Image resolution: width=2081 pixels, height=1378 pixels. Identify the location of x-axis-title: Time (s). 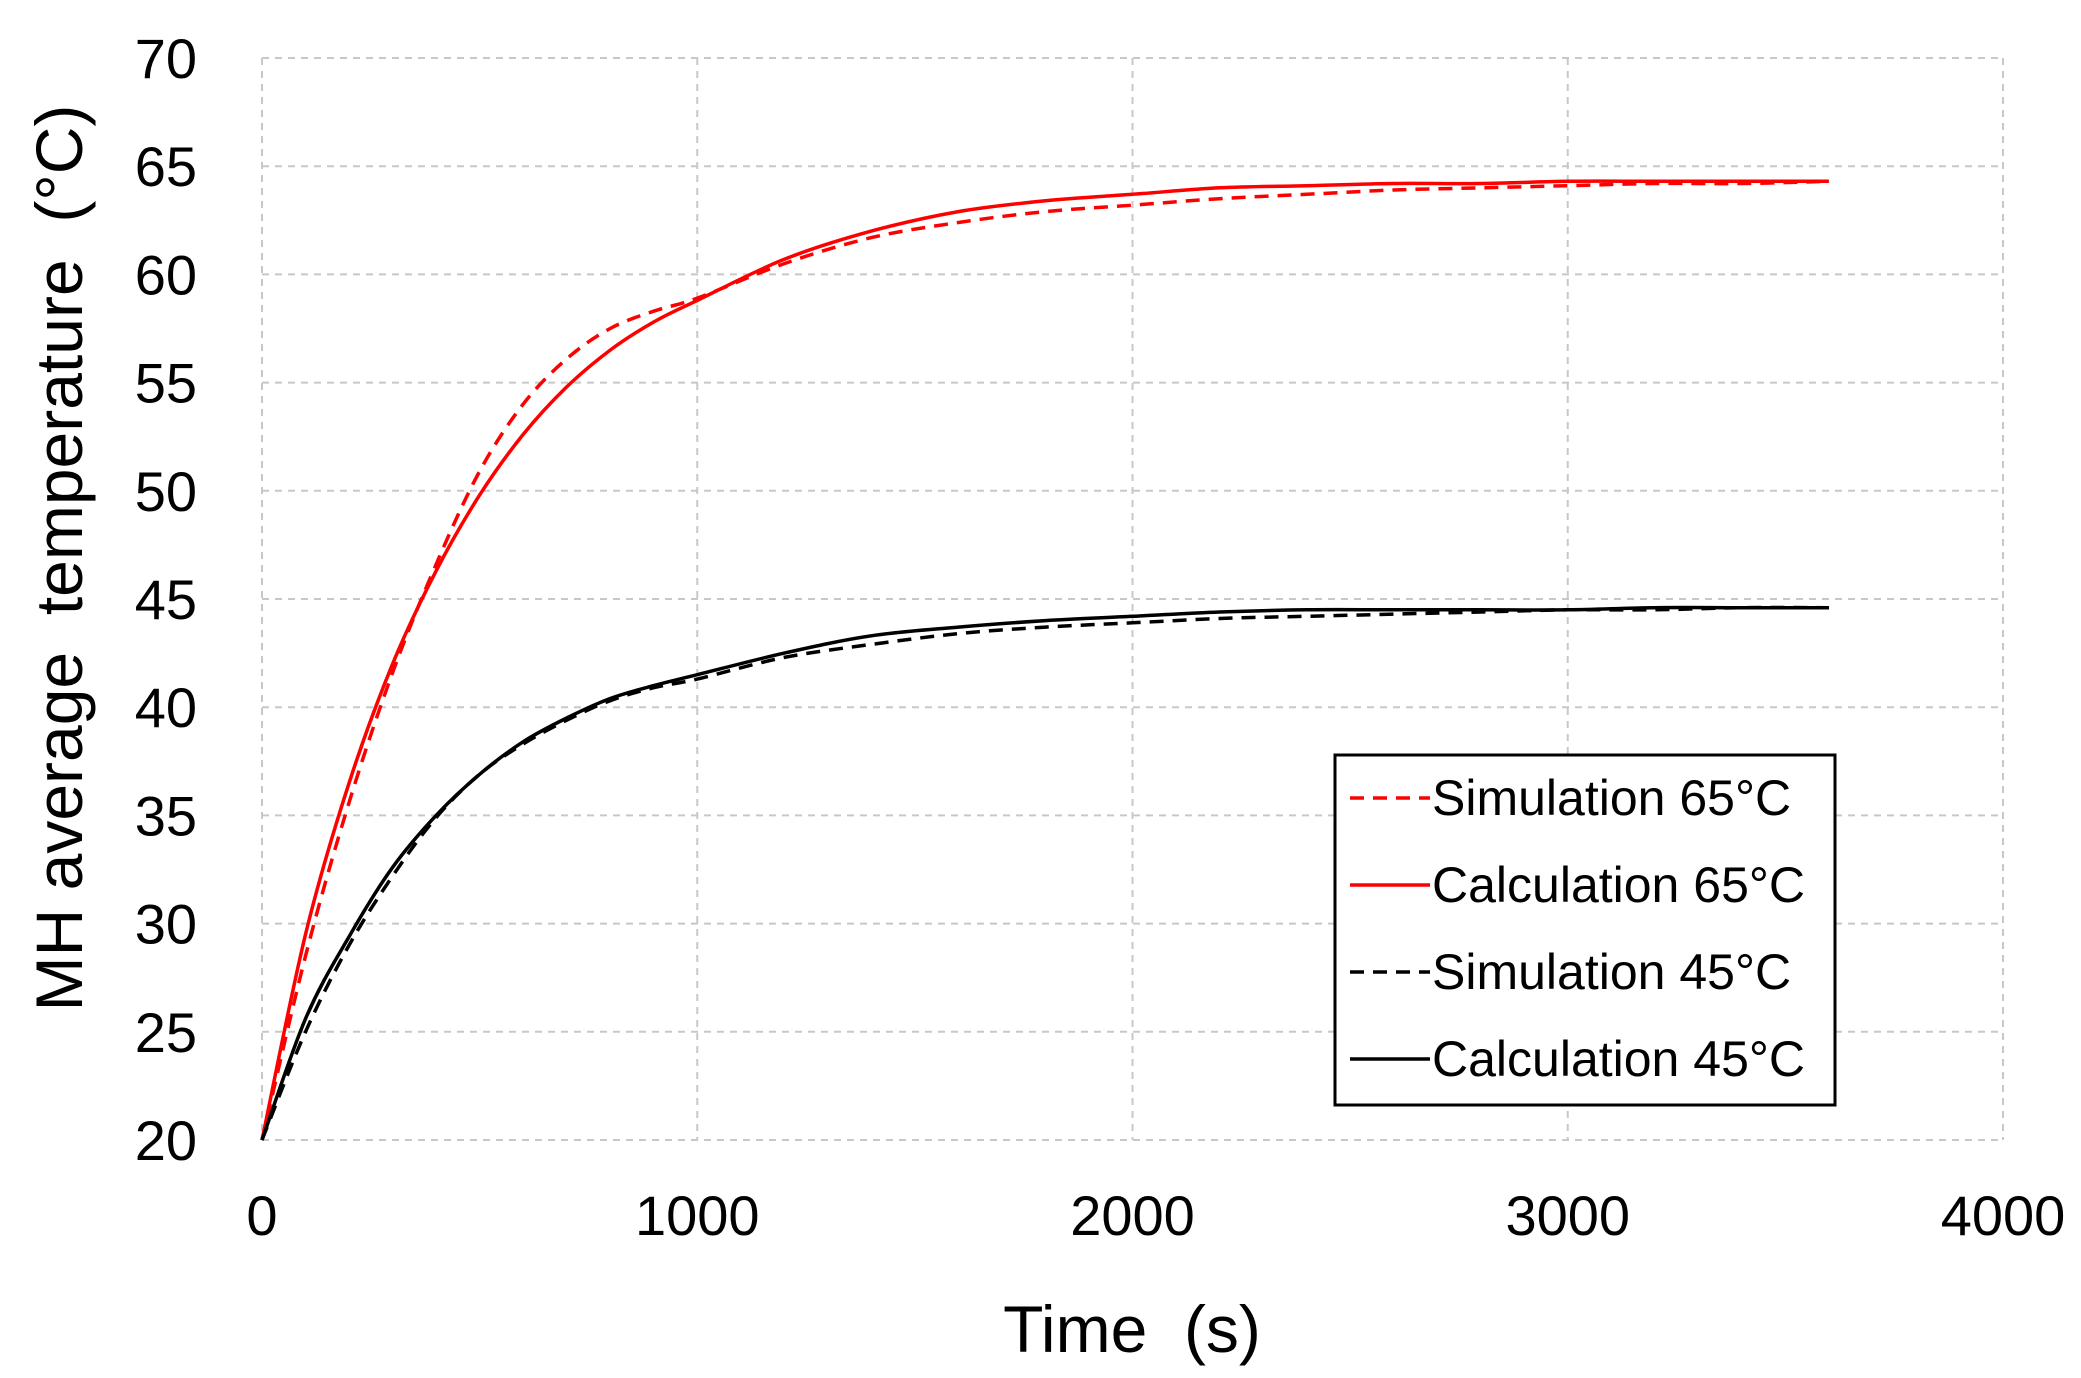
(1132, 1329).